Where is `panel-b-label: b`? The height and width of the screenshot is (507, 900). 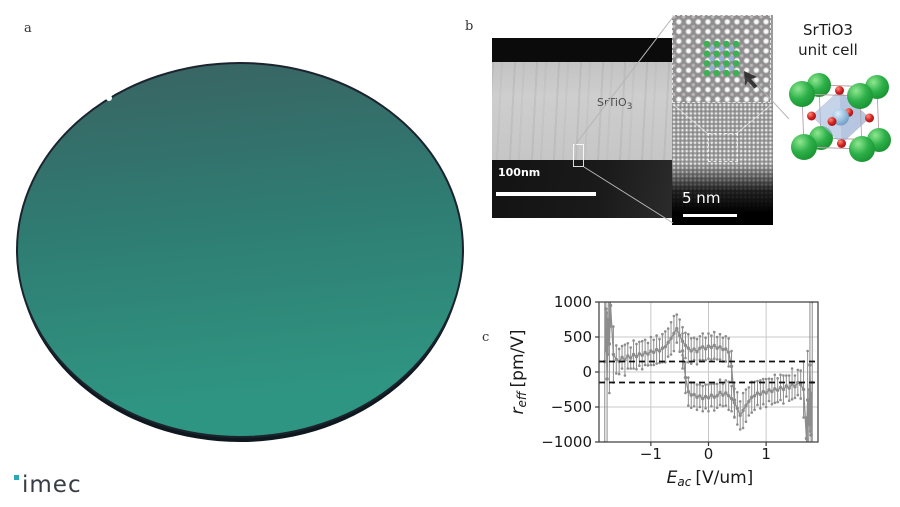
panel-b-label: b is located at coordinates (469, 26).